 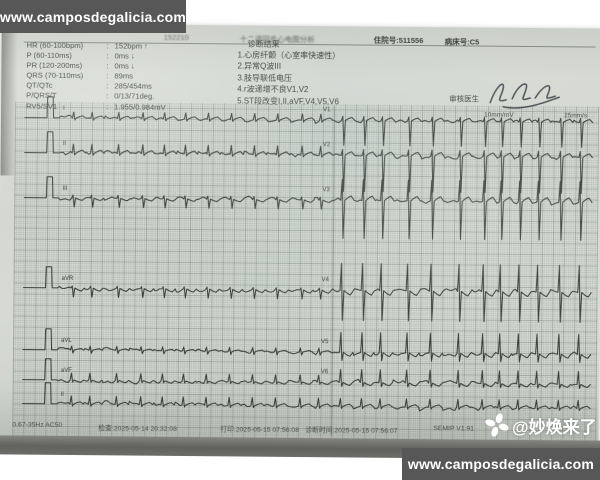 I want to click on filter-setting: 0.67-35Hz AC50, so click(x=37, y=425).